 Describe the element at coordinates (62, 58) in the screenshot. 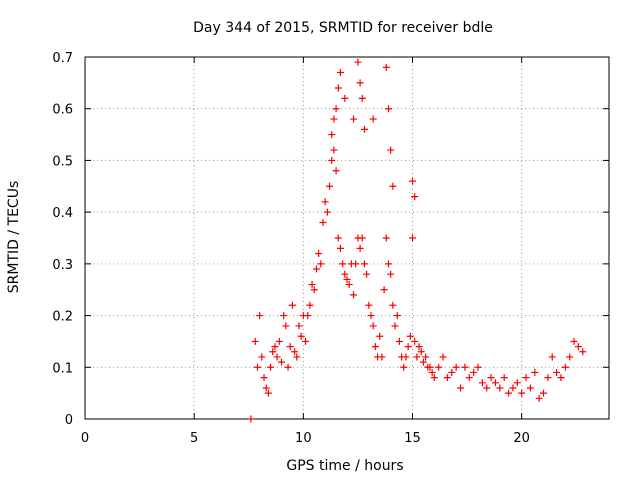

I see `y-tick-label: 0.7` at that location.